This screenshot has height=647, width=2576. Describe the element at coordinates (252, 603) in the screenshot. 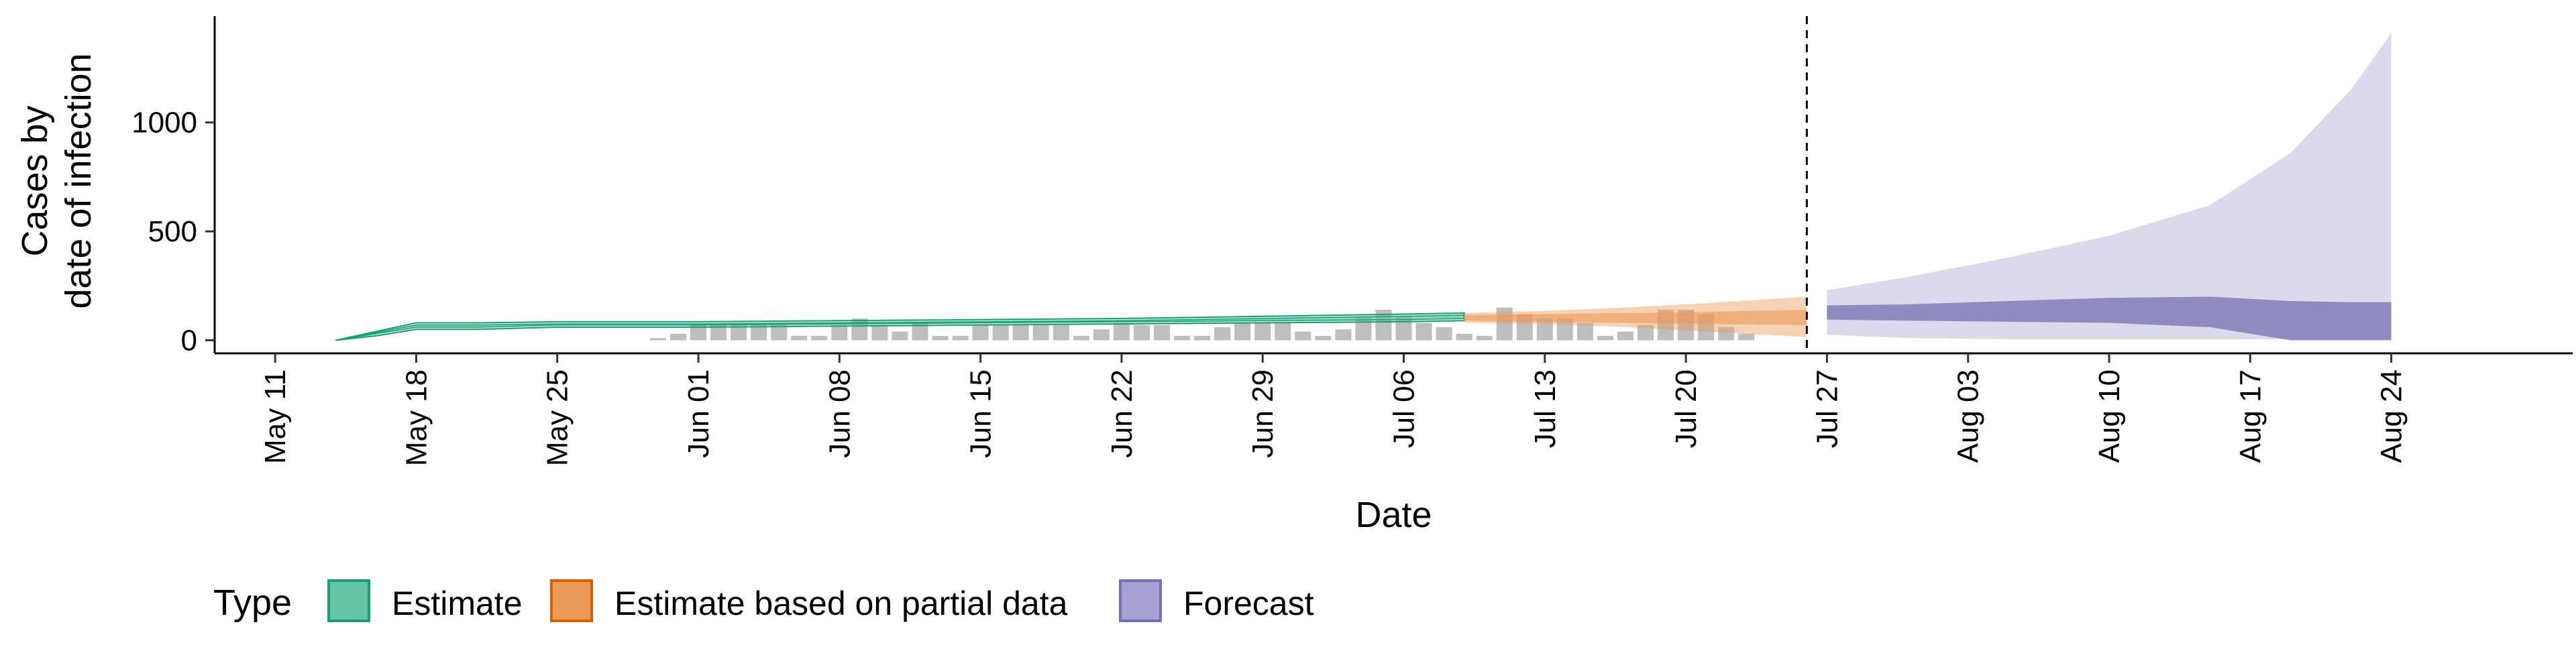

I see `legend-title: Type` at that location.